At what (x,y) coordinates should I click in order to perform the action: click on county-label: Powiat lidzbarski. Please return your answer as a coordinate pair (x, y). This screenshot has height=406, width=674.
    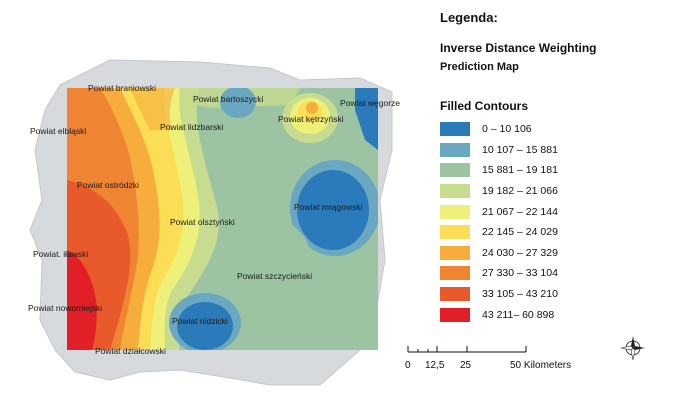
    Looking at the image, I should click on (191, 127).